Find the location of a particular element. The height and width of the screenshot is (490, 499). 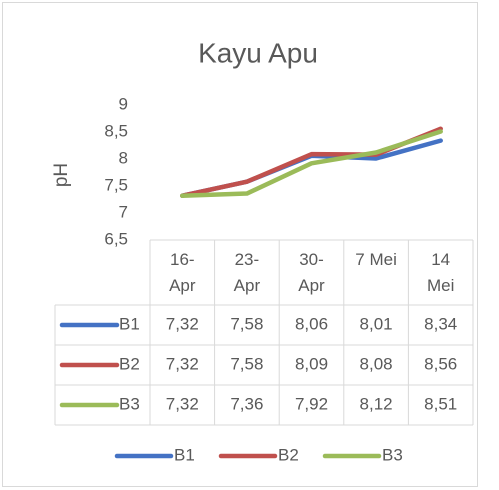

x-tick-label: 23-Apr is located at coordinates (247, 272).